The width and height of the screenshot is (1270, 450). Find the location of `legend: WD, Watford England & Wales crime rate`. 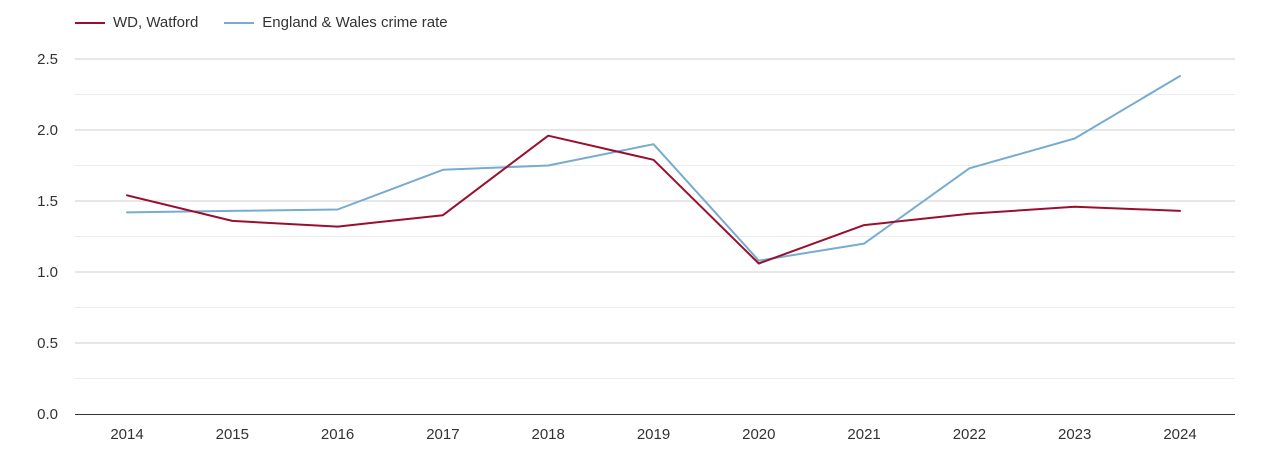

legend: WD, Watford England & Wales crime rate is located at coordinates (261, 22).